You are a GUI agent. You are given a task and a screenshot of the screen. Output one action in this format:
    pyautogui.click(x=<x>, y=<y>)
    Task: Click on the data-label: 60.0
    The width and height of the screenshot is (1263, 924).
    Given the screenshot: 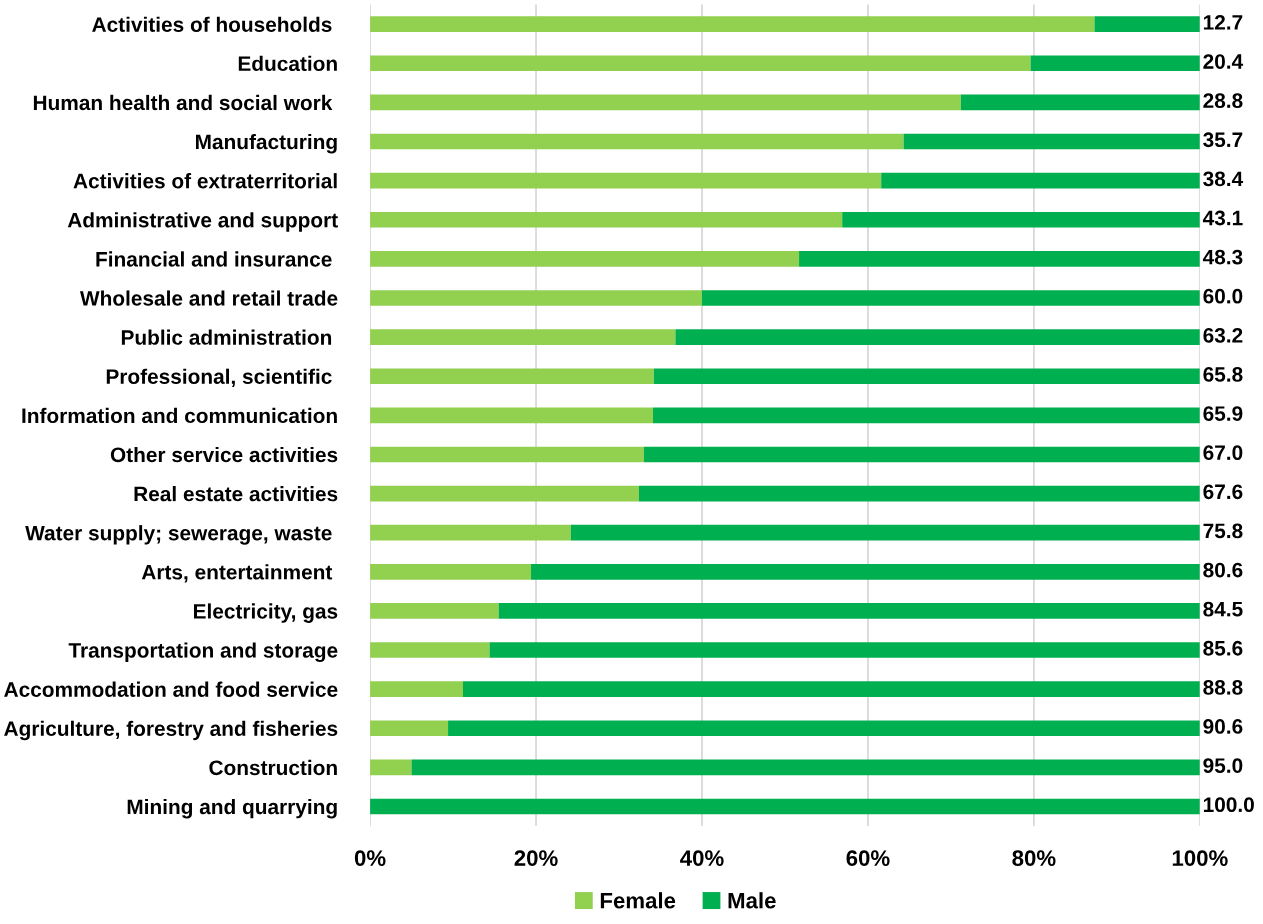 What is the action you would take?
    pyautogui.click(x=1223, y=296)
    